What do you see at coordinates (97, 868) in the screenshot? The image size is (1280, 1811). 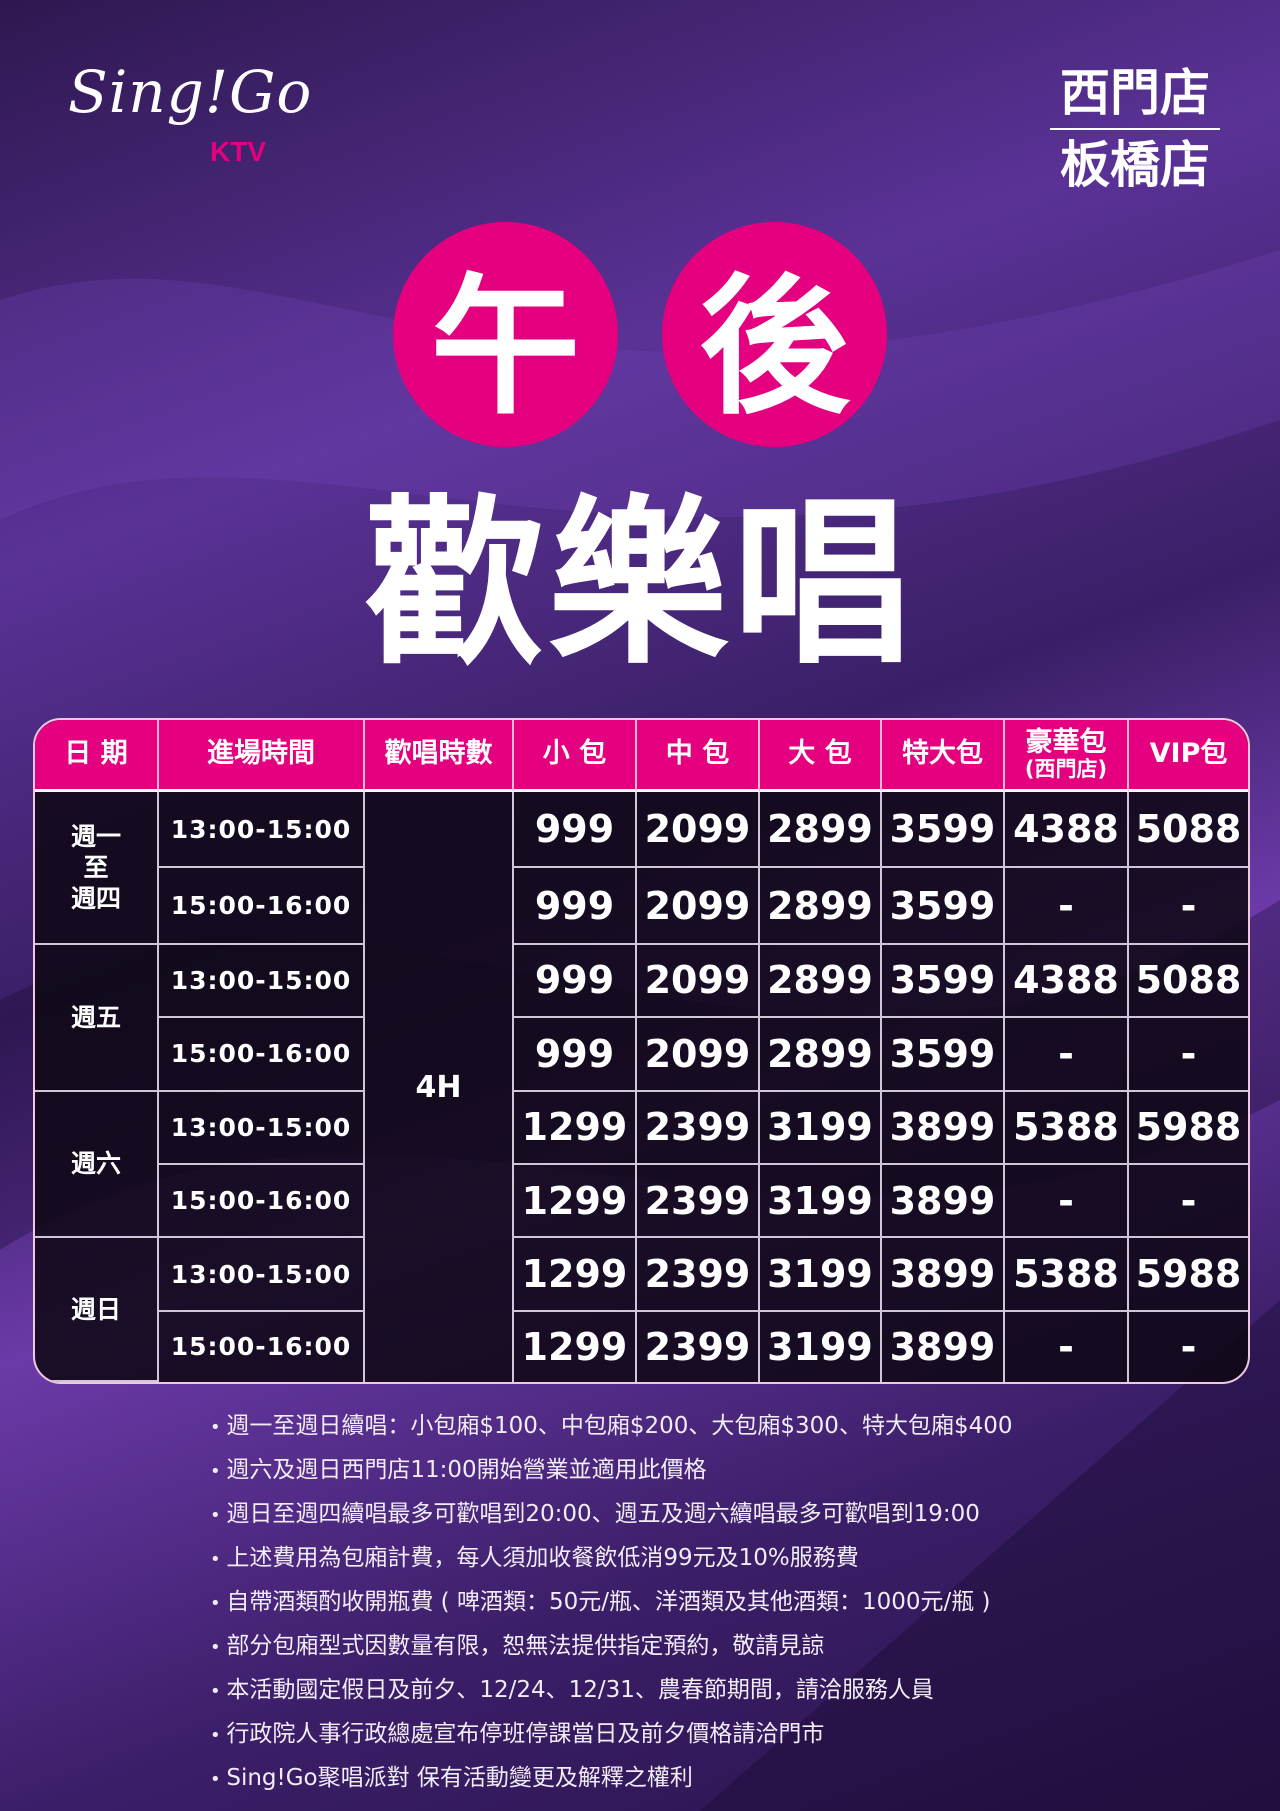 I see `day-cell: 週一 至 週四` at bounding box center [97, 868].